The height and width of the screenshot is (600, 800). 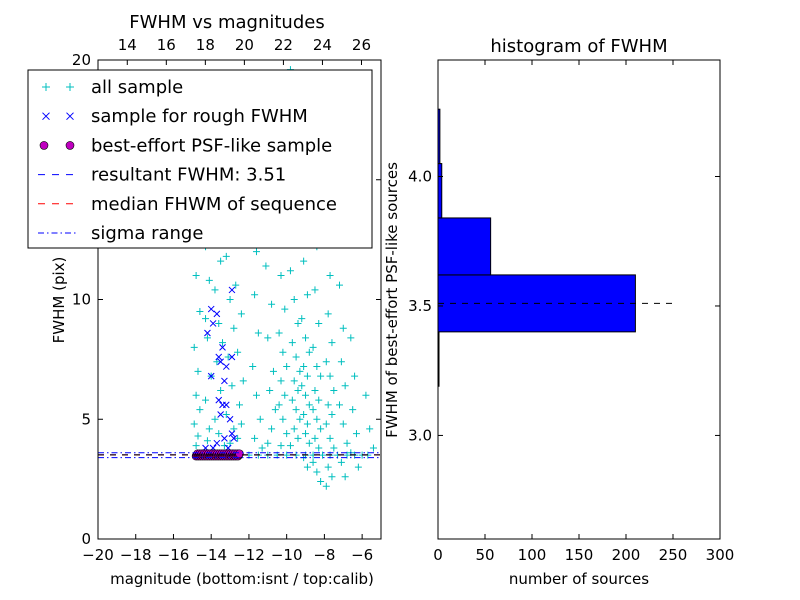 I want to click on left-x-axis-label: magnitude (bottom:isnt / top:calib), so click(x=242, y=579).